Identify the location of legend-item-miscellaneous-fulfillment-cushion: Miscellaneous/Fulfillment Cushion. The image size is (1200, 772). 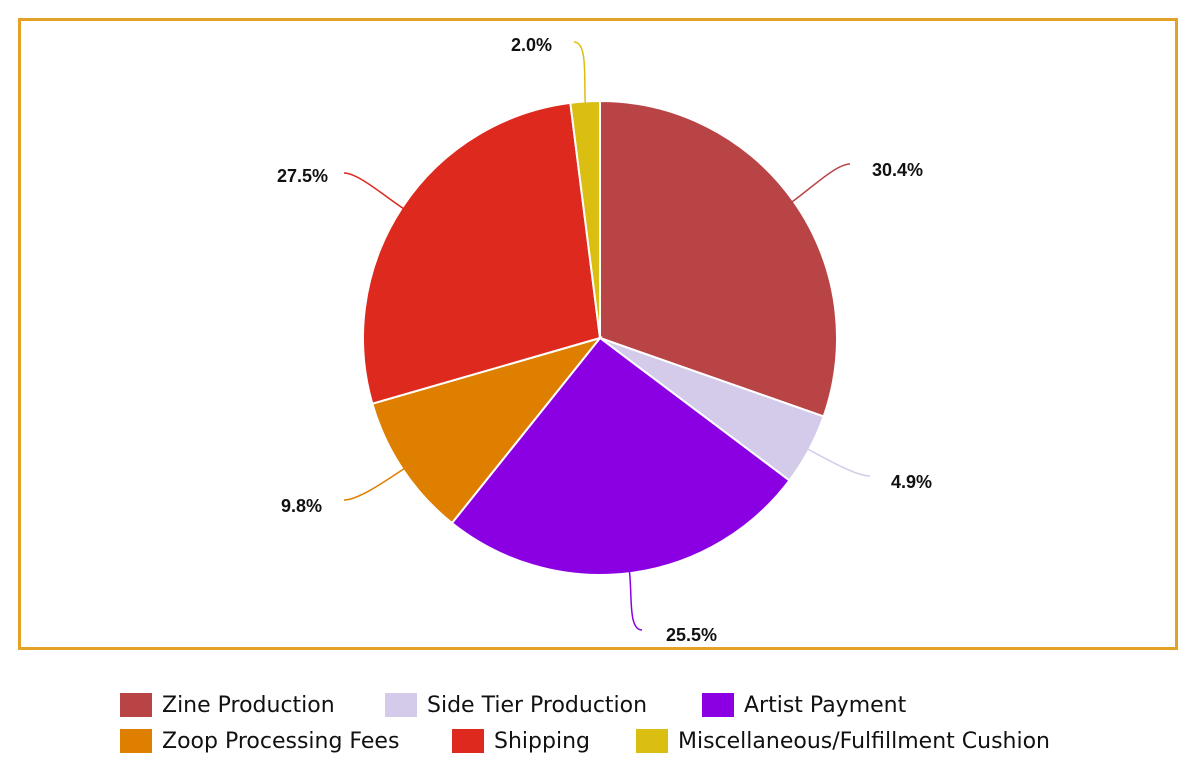
(843, 741).